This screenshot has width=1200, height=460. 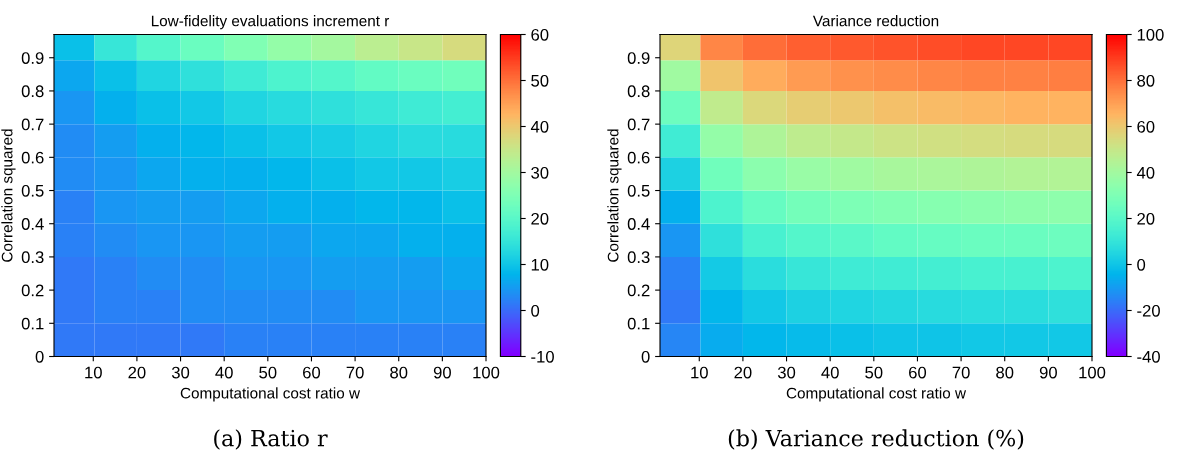 What do you see at coordinates (540, 80) in the screenshot?
I see `color-bar-label: 50` at bounding box center [540, 80].